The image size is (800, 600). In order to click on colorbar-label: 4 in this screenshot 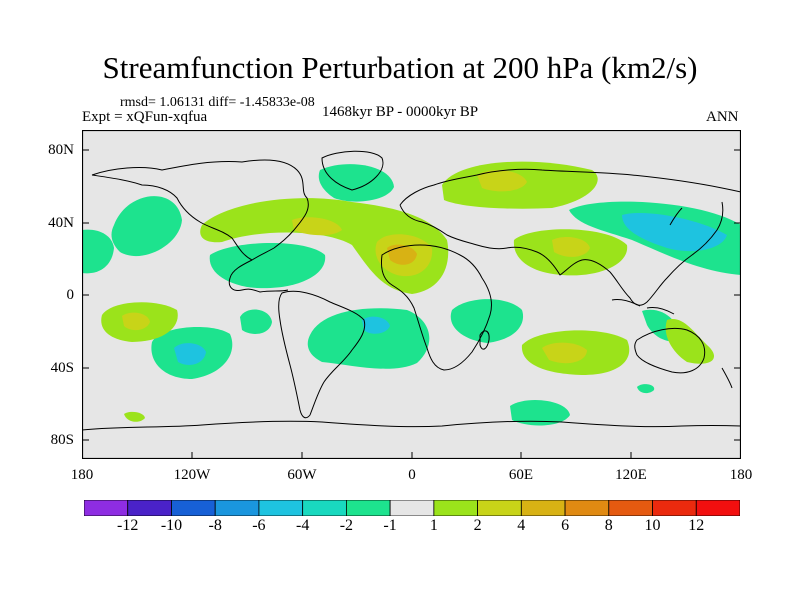, I will do `click(521, 525)`.